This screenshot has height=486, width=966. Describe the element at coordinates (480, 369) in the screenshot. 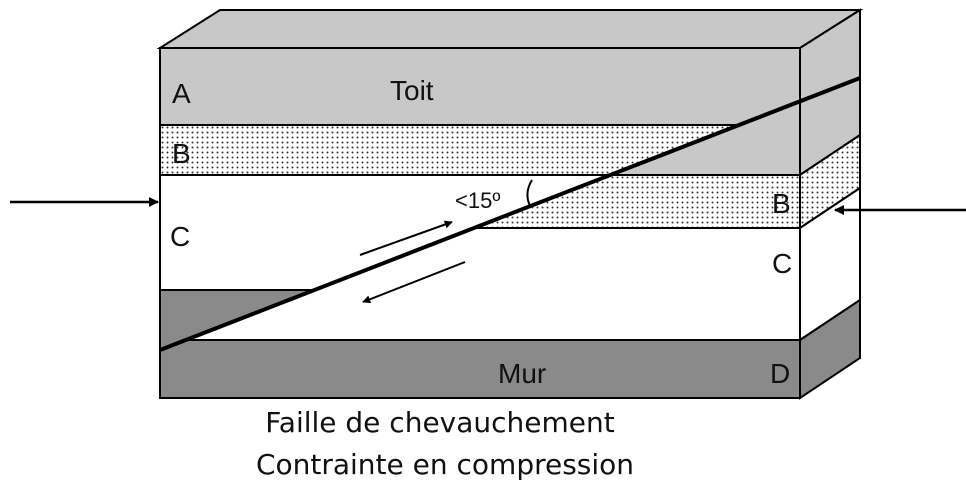

I see `fw-d` at that location.